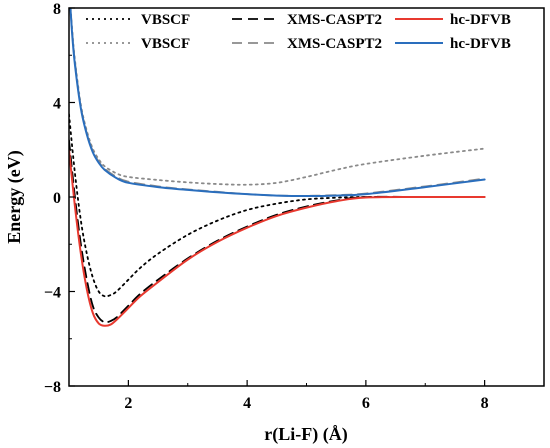 Image resolution: width=550 pixels, height=448 pixels. I want to click on y-tick-label: 8, so click(57, 9).